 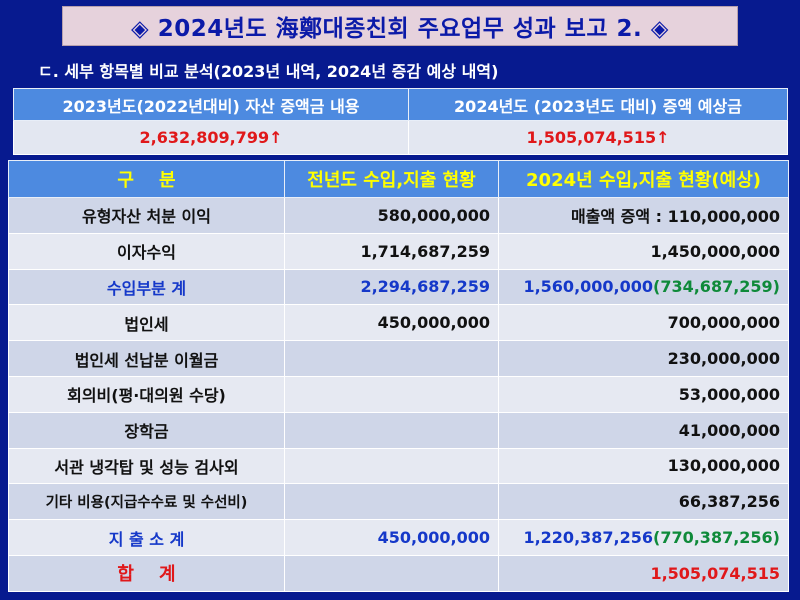 What do you see at coordinates (146, 537) in the screenshot?
I see `row-label: 지 출 소 계` at bounding box center [146, 537].